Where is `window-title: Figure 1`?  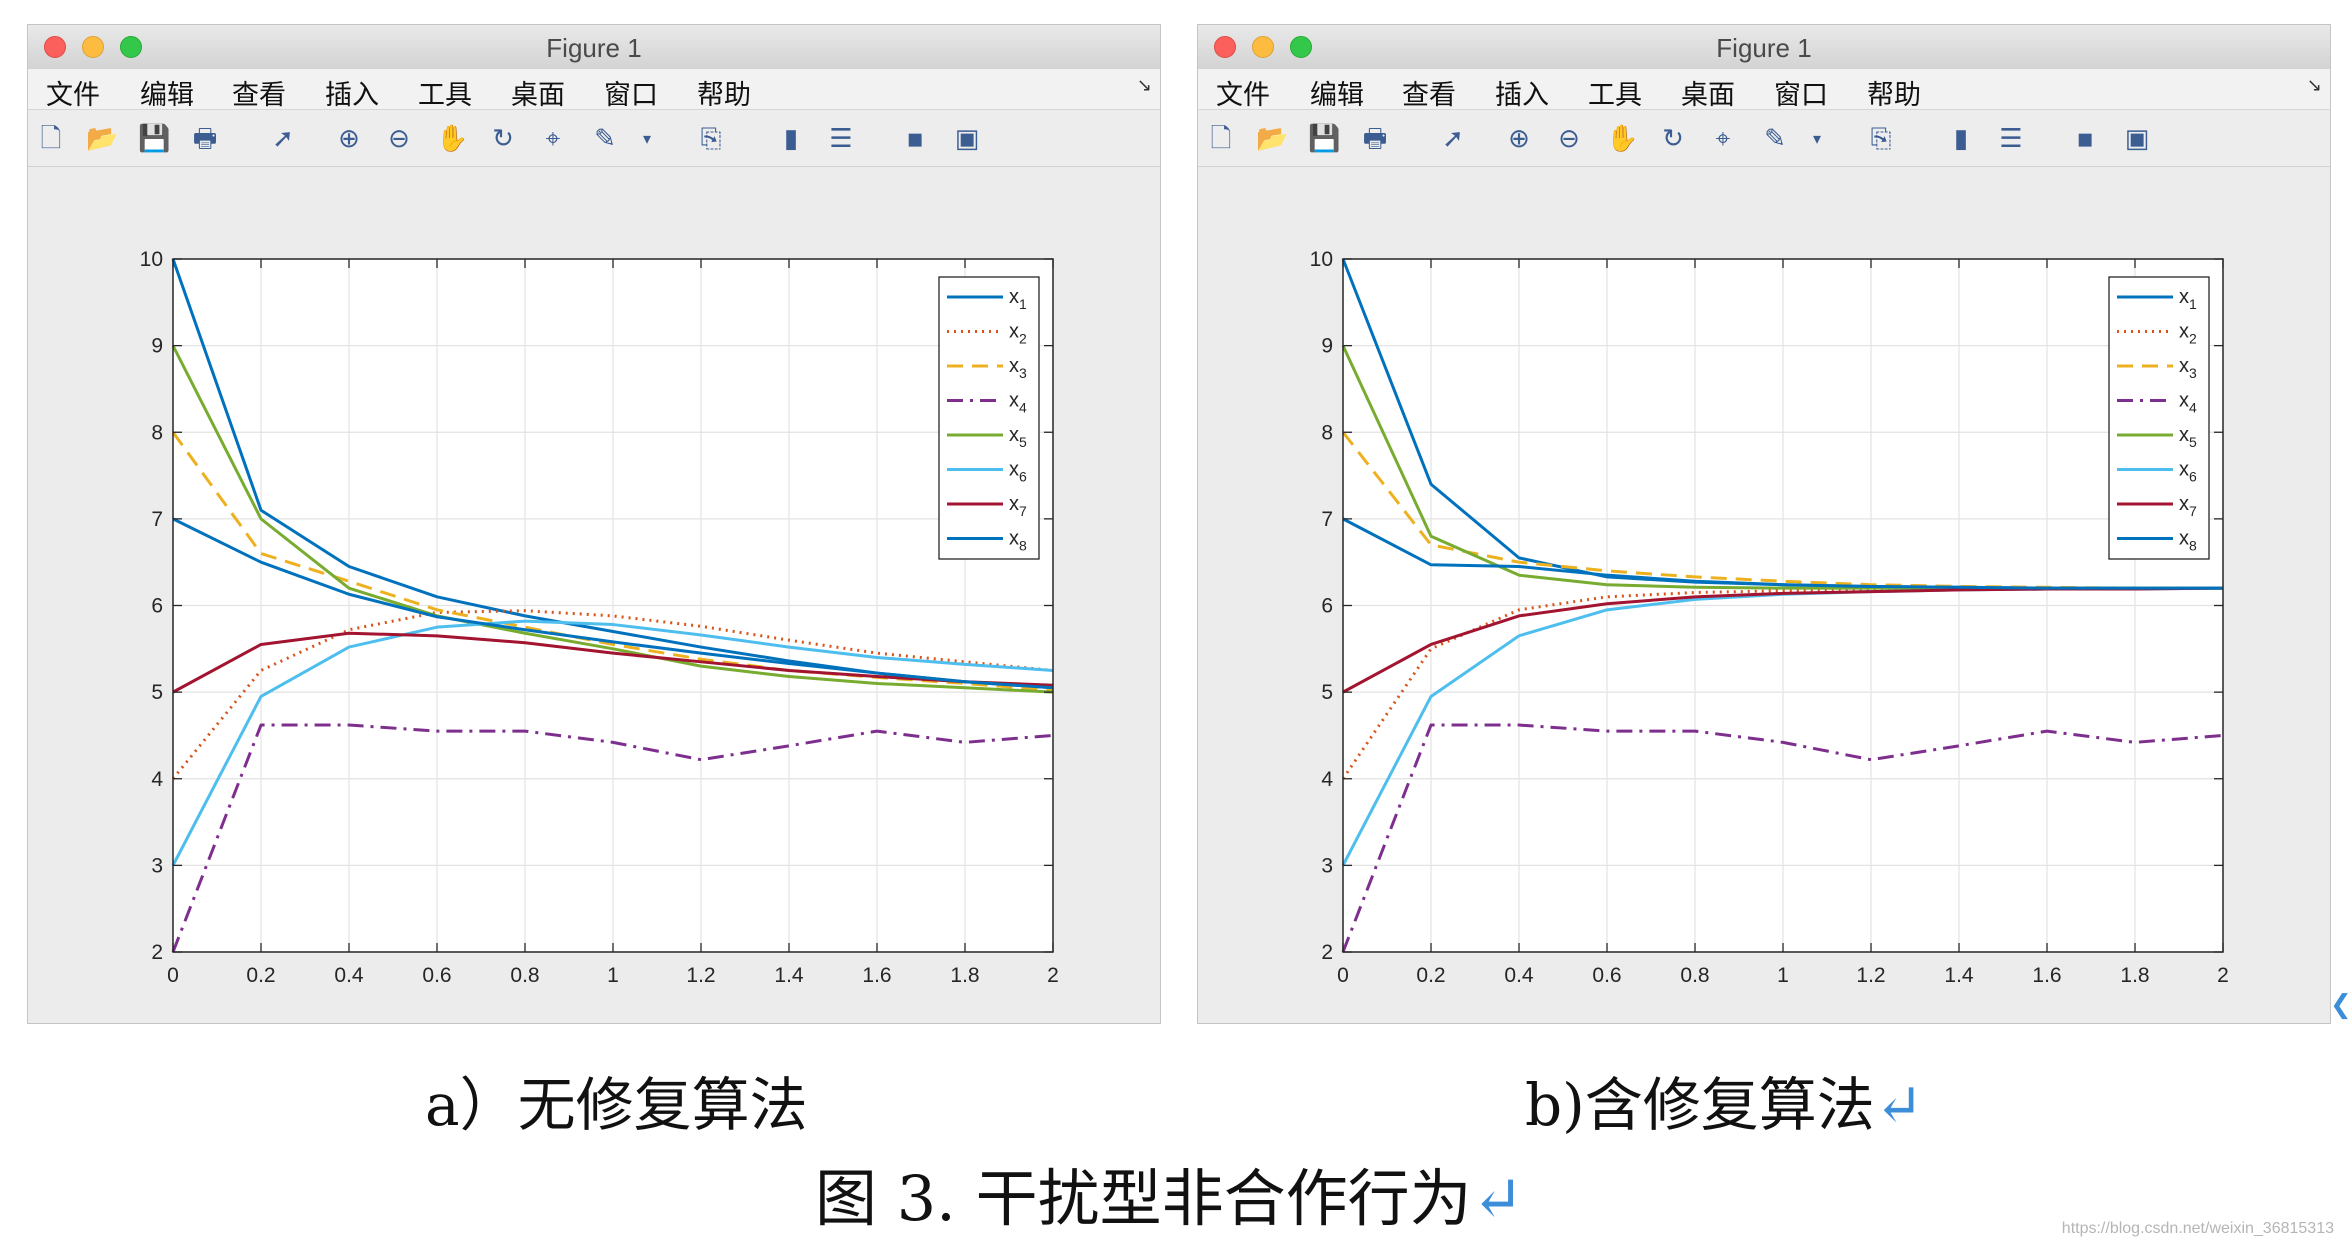 window-title: Figure 1 is located at coordinates (1764, 48).